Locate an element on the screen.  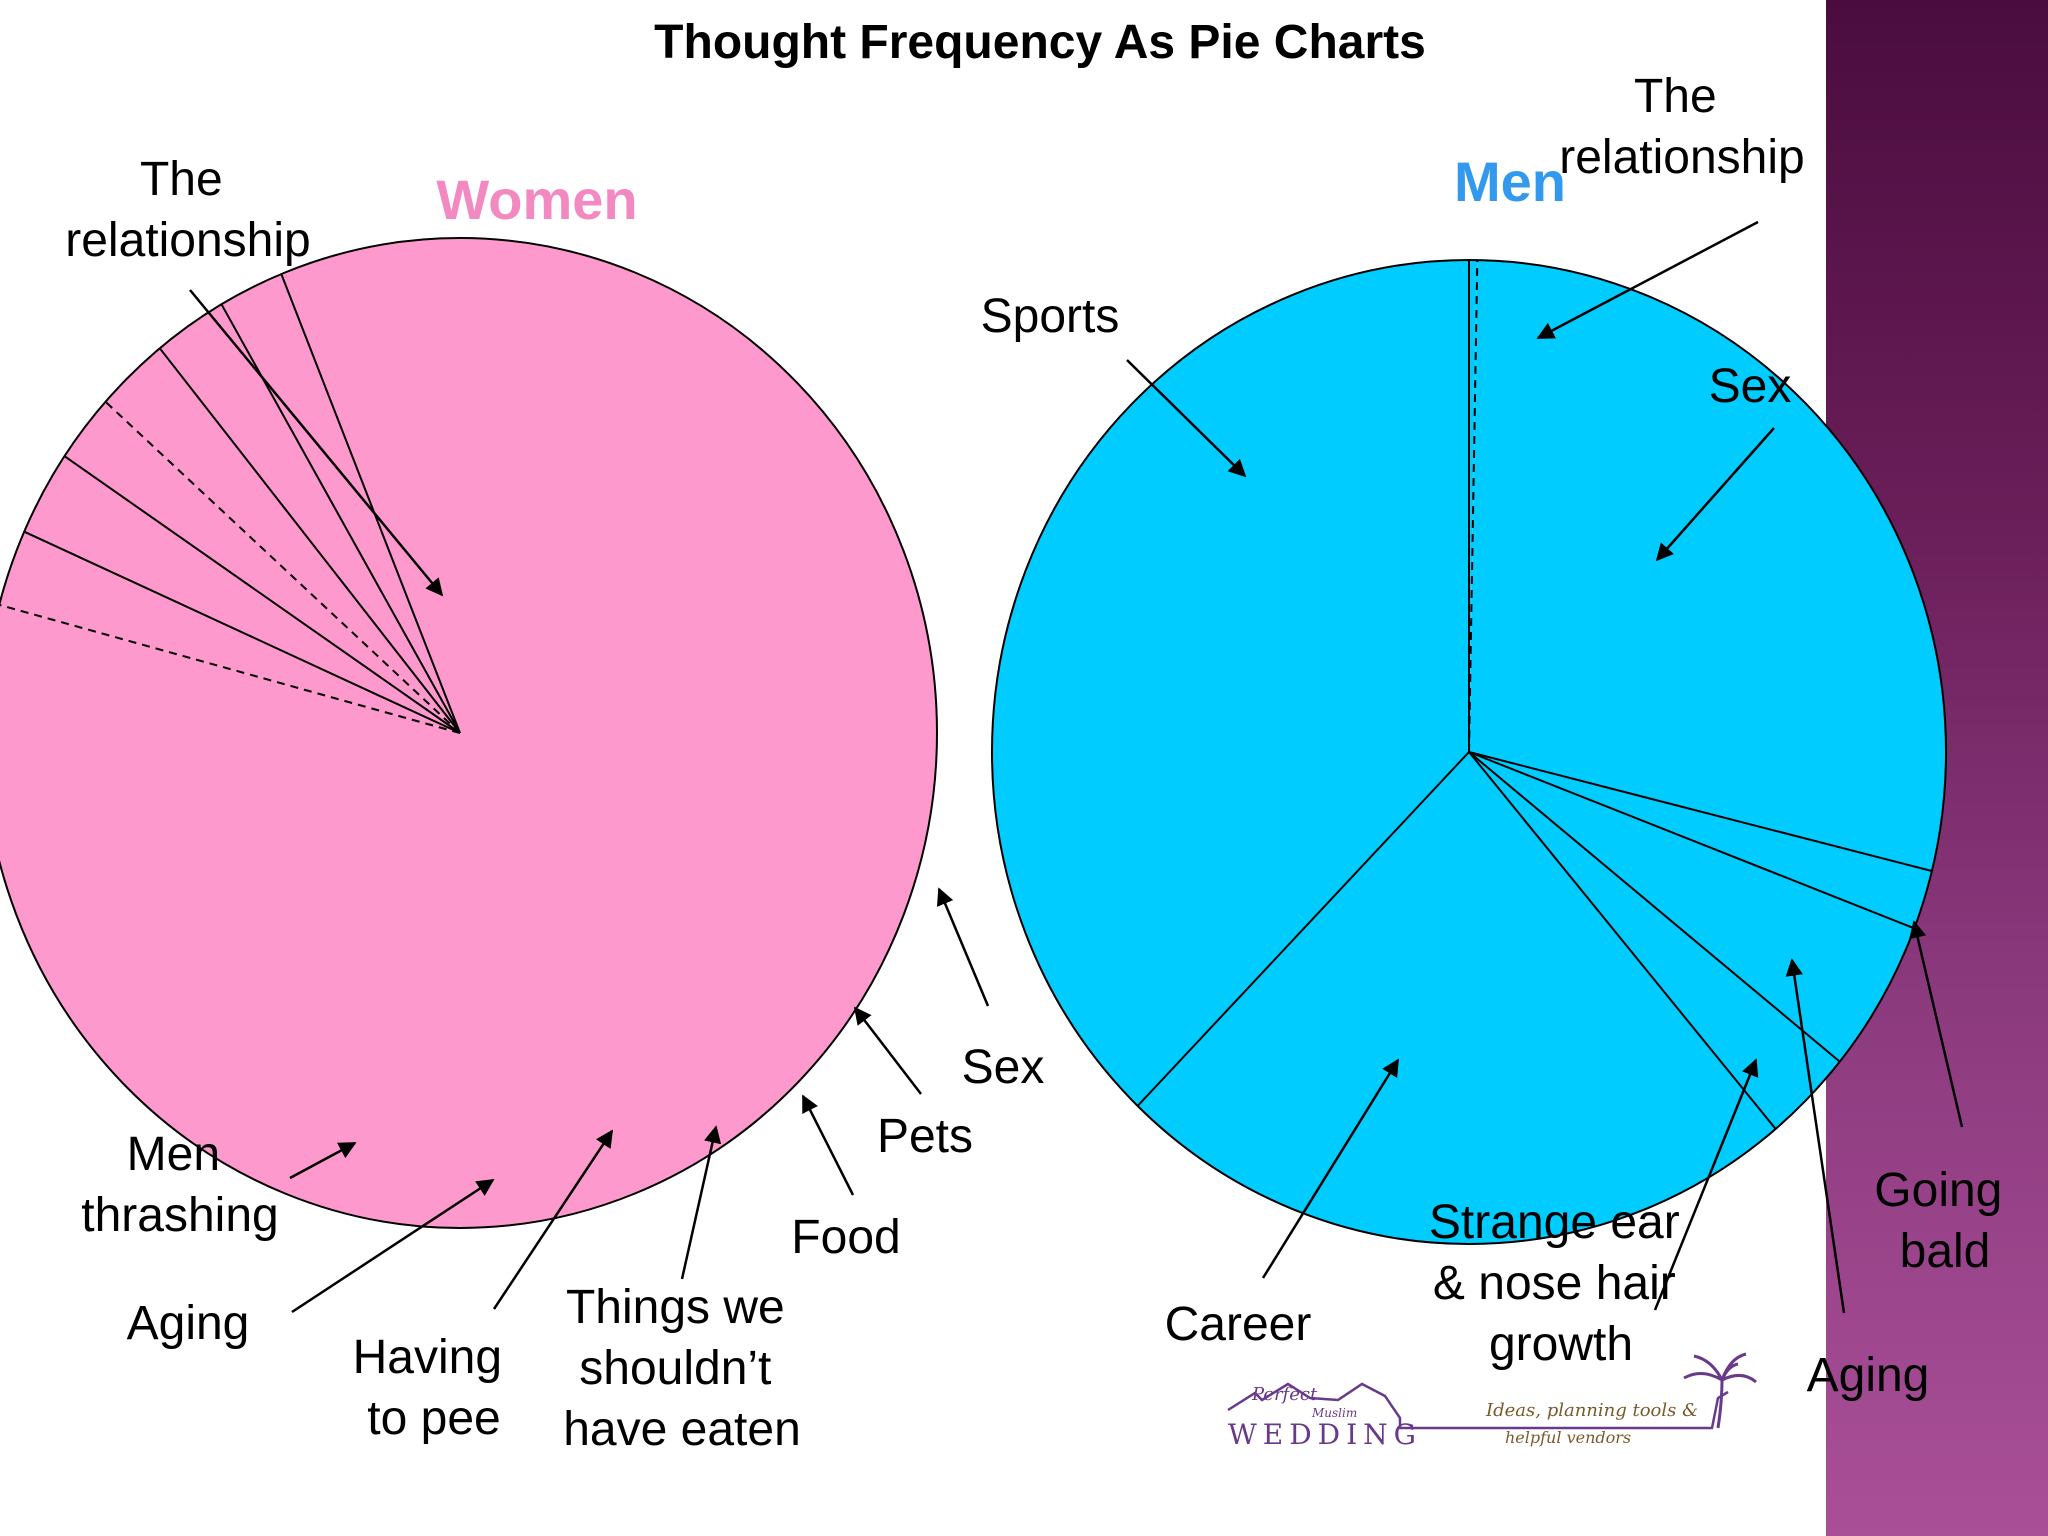
women-slice-pets is located at coordinates (242, 594).